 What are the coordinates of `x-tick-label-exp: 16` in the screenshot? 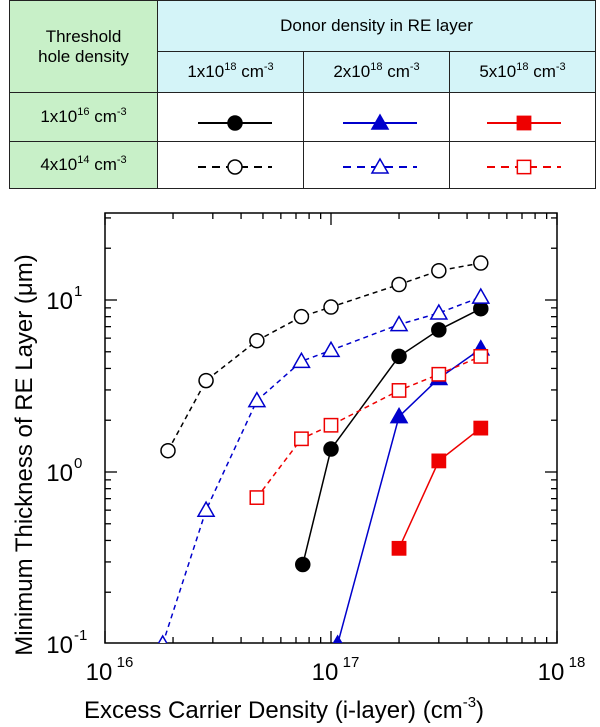 It's located at (125, 662).